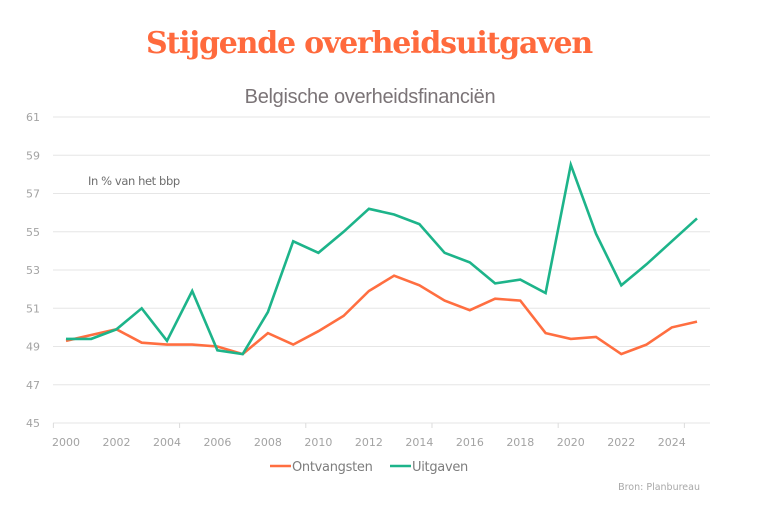 This screenshot has width=758, height=505. I want to click on data-point-ontvangsten-2003, so click(142, 343).